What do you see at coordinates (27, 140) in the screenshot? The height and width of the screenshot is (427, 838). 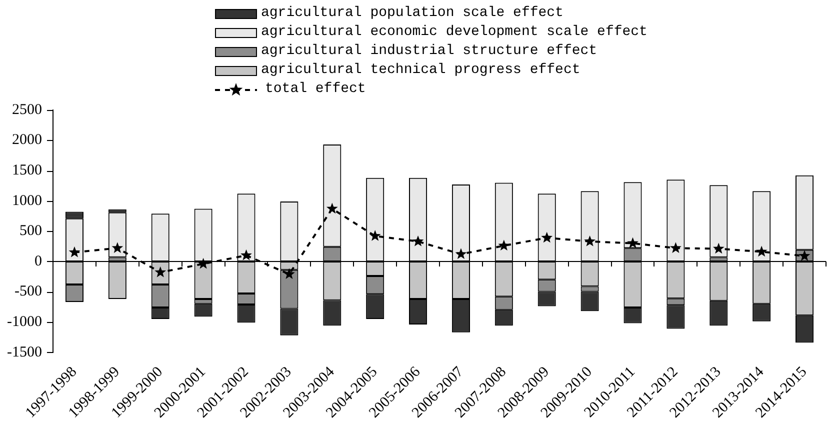 I see `y-tick-label: 2000` at bounding box center [27, 140].